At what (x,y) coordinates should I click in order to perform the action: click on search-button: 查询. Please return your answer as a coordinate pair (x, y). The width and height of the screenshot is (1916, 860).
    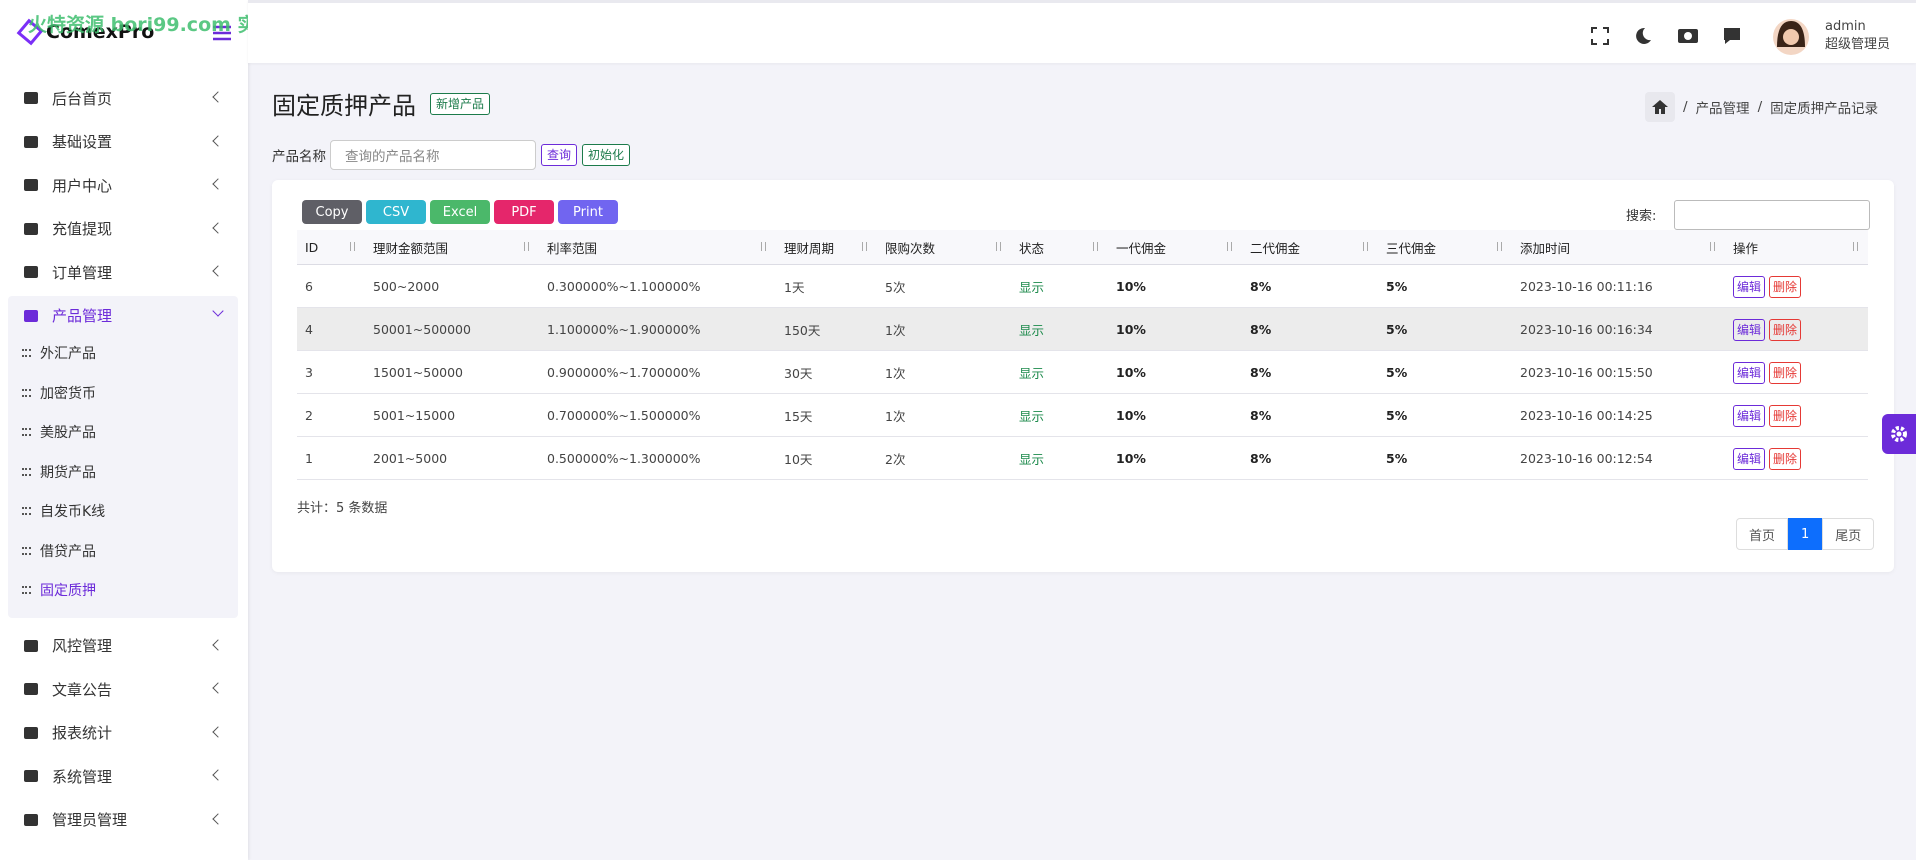
    Looking at the image, I should click on (559, 155).